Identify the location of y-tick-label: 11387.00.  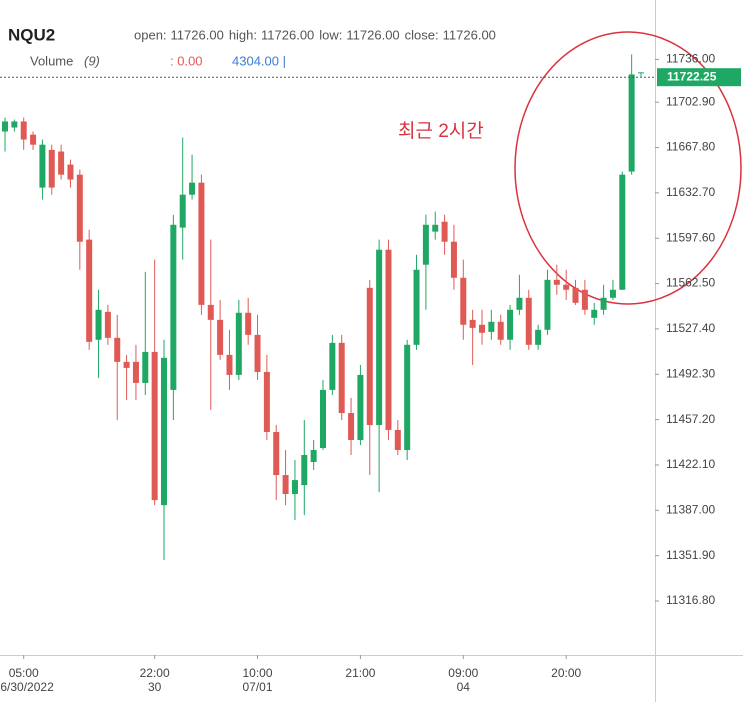
(690, 509).